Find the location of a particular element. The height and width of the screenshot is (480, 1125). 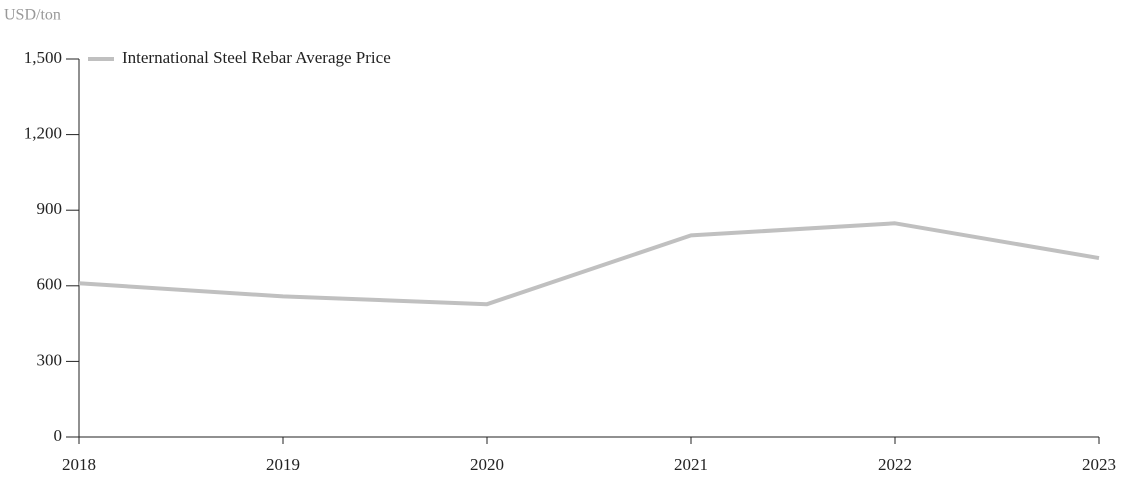

x-tick-label: 2020 is located at coordinates (487, 464).